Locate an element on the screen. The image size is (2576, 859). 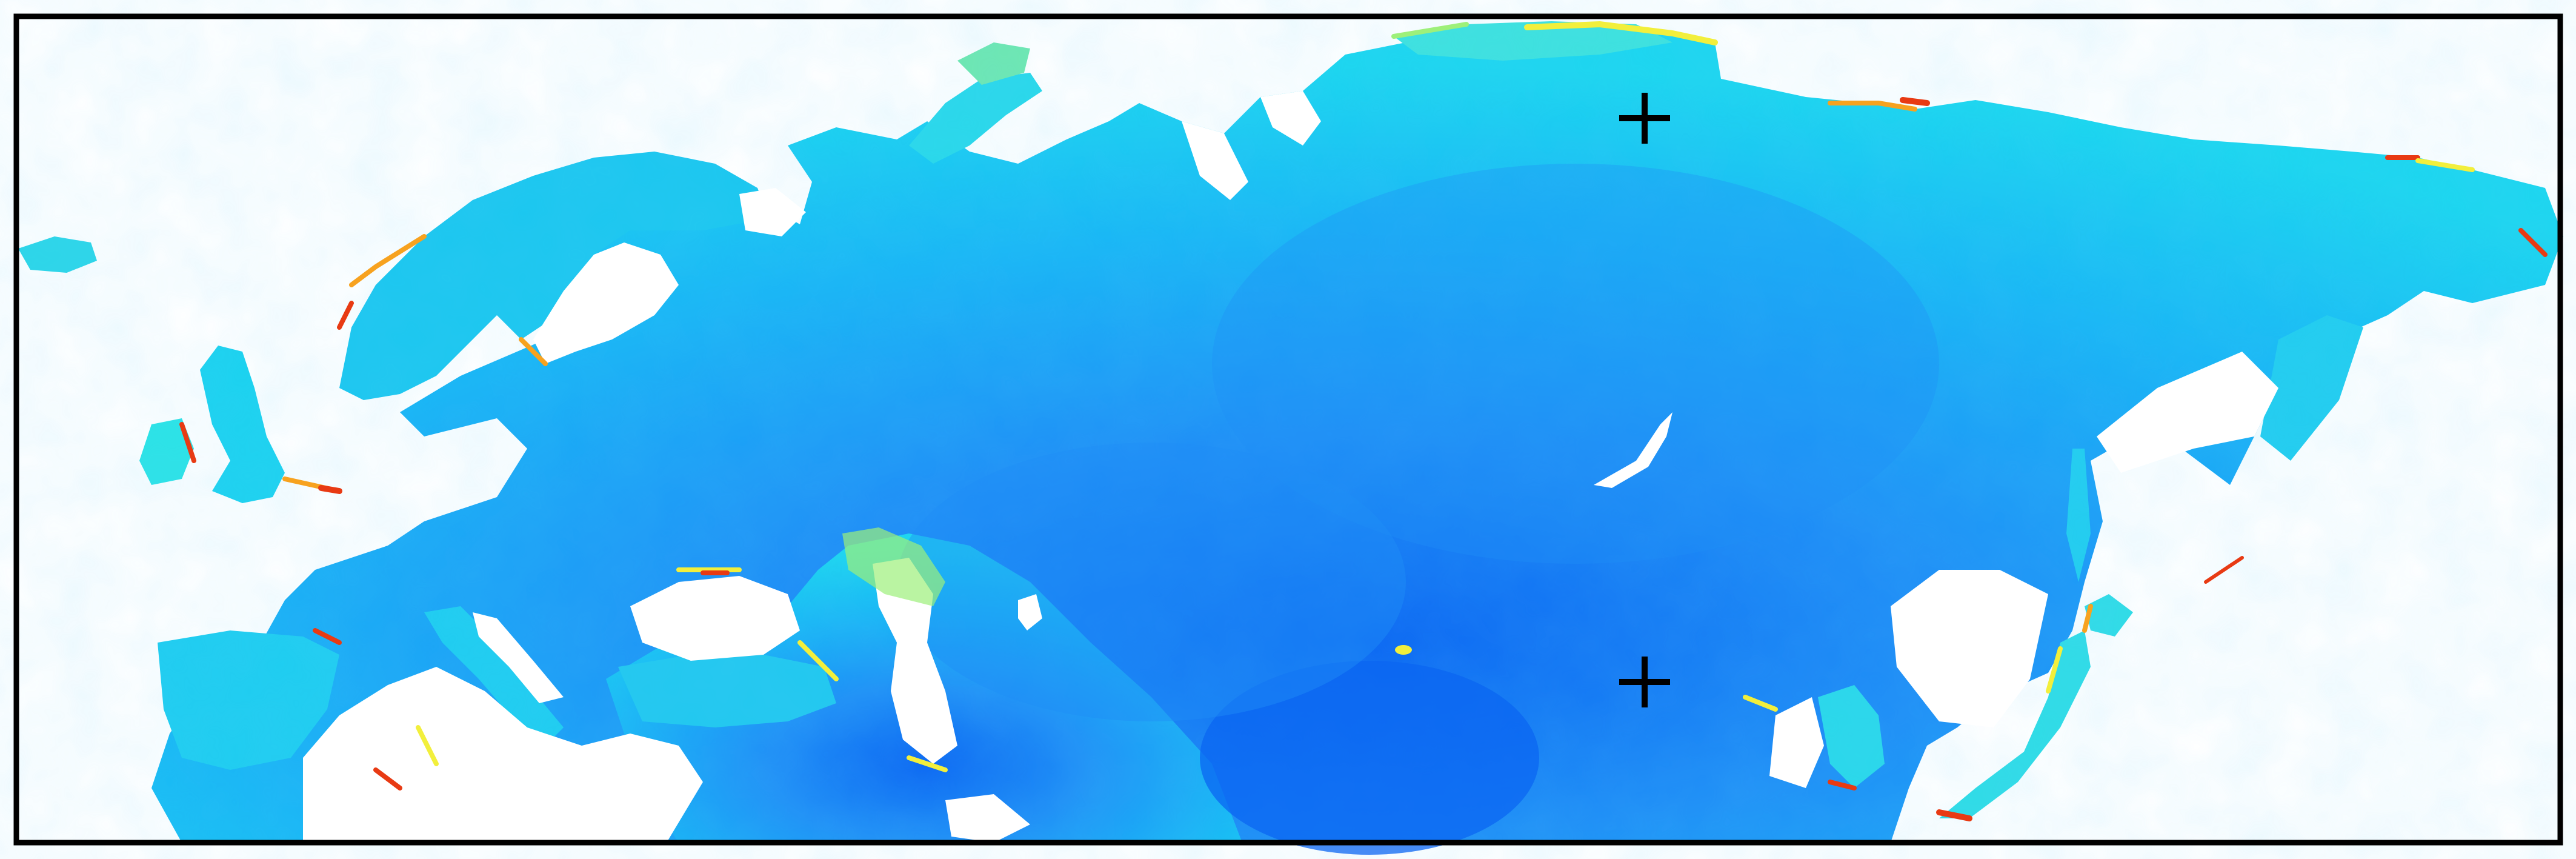
yellow-sea is located at coordinates (1796, 742).